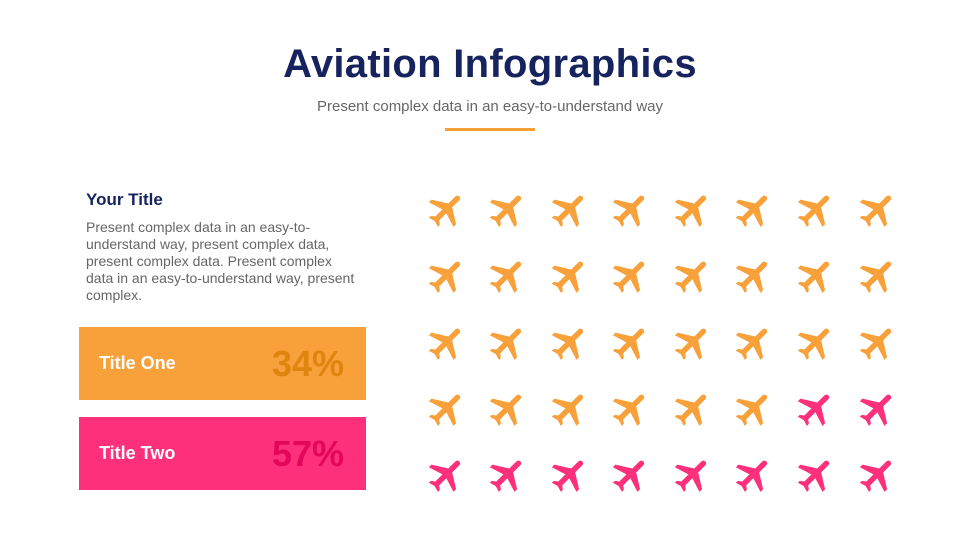 This screenshot has height=551, width=980. What do you see at coordinates (124, 199) in the screenshot?
I see `section-title: Your Title` at bounding box center [124, 199].